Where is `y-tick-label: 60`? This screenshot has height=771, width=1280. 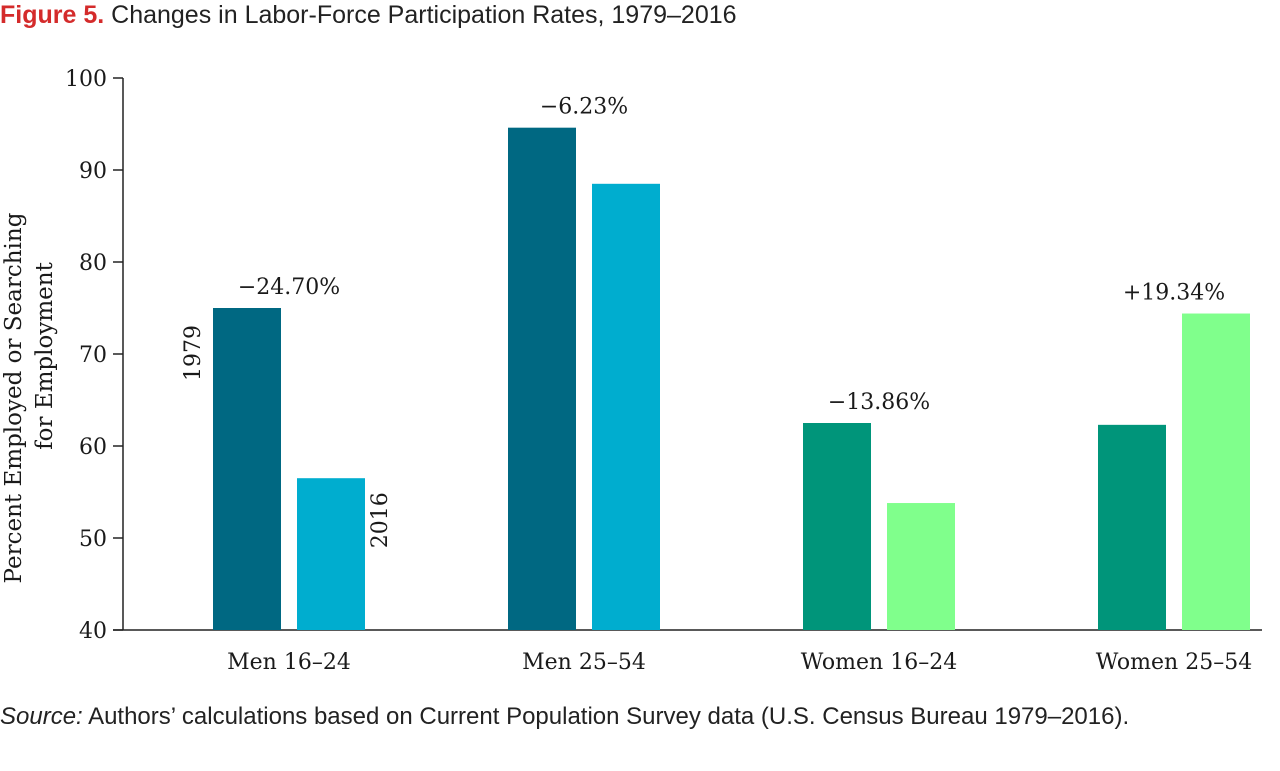 y-tick-label: 60 is located at coordinates (93, 447).